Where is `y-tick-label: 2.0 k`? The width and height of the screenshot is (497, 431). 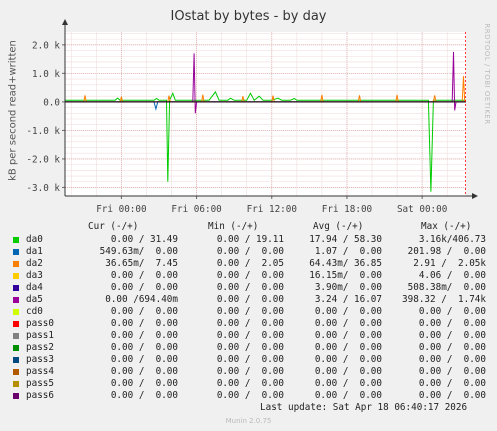 y-tick-label: 2.0 k is located at coordinates (46, 45).